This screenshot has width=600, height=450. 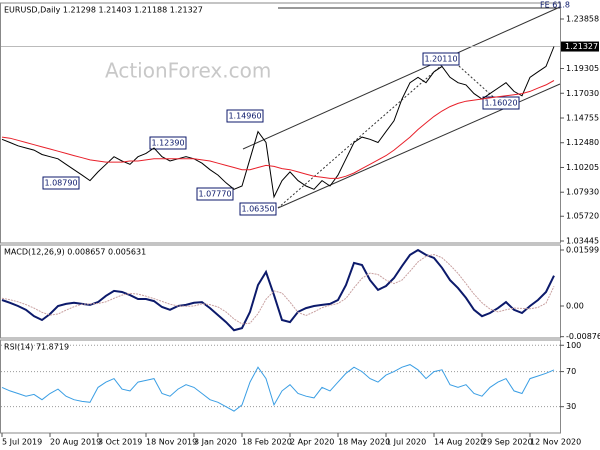 What do you see at coordinates (582, 19) in the screenshot?
I see `y-tick-label: 1.23858` at bounding box center [582, 19].